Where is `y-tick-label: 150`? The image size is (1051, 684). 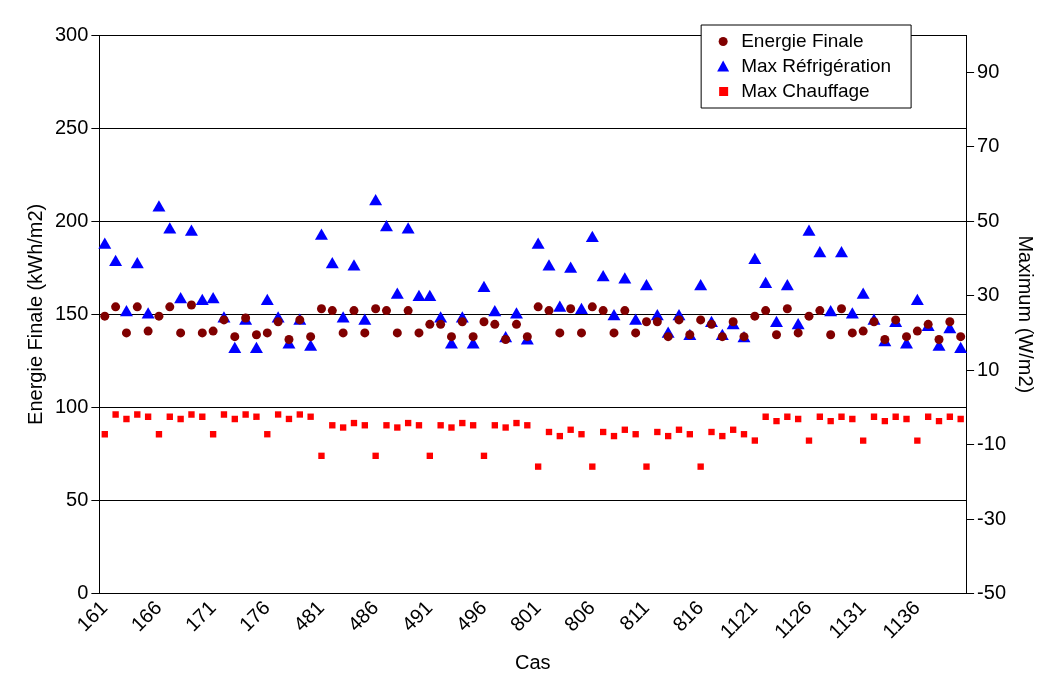 y-tick-label: 150 is located at coordinates (71, 312).